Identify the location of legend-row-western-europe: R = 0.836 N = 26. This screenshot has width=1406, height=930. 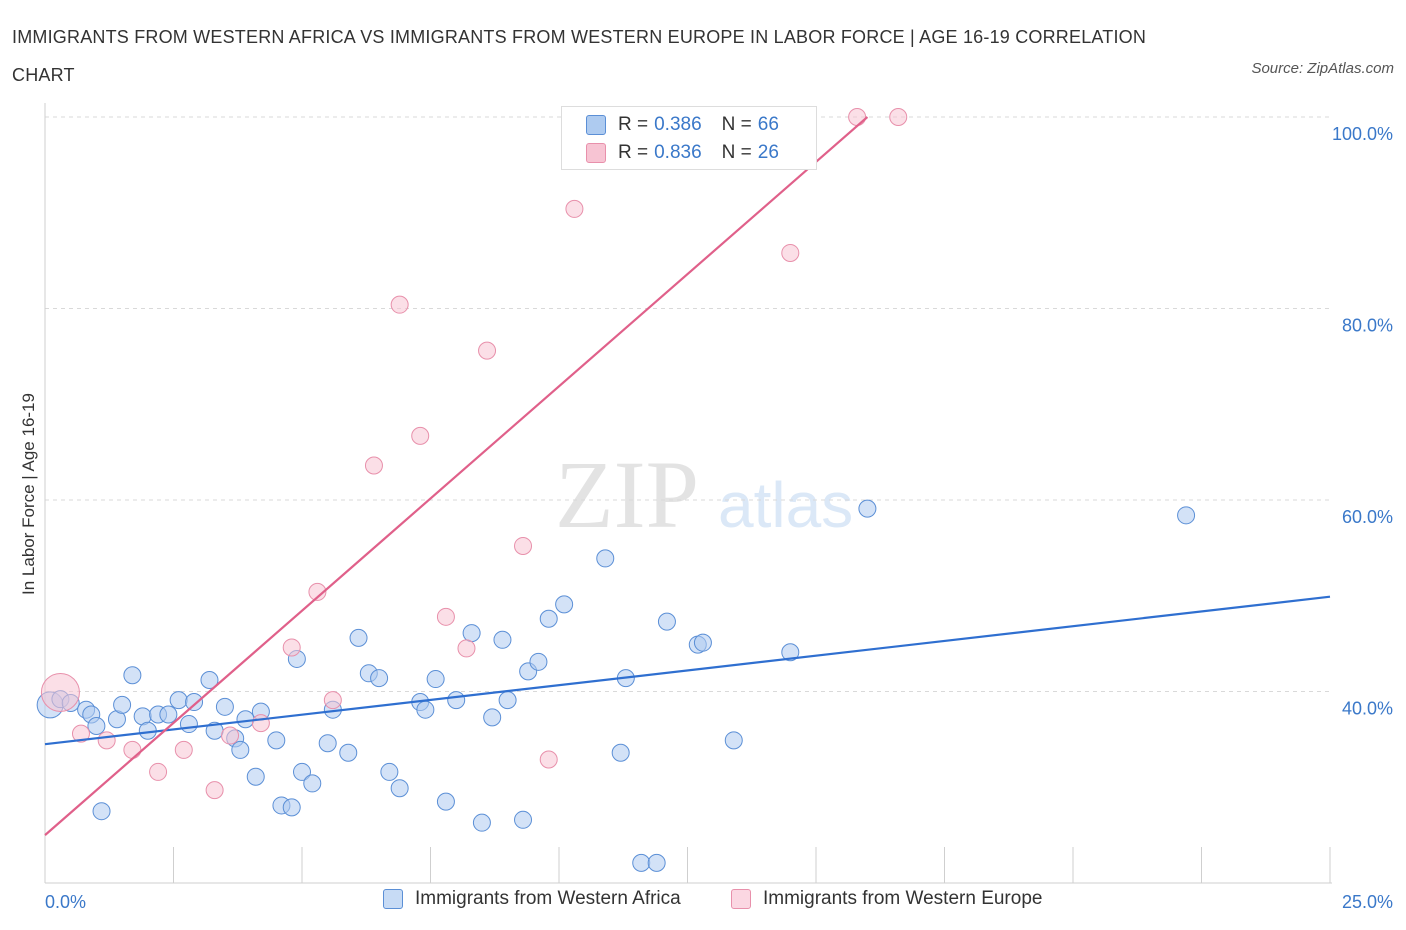
(682, 153).